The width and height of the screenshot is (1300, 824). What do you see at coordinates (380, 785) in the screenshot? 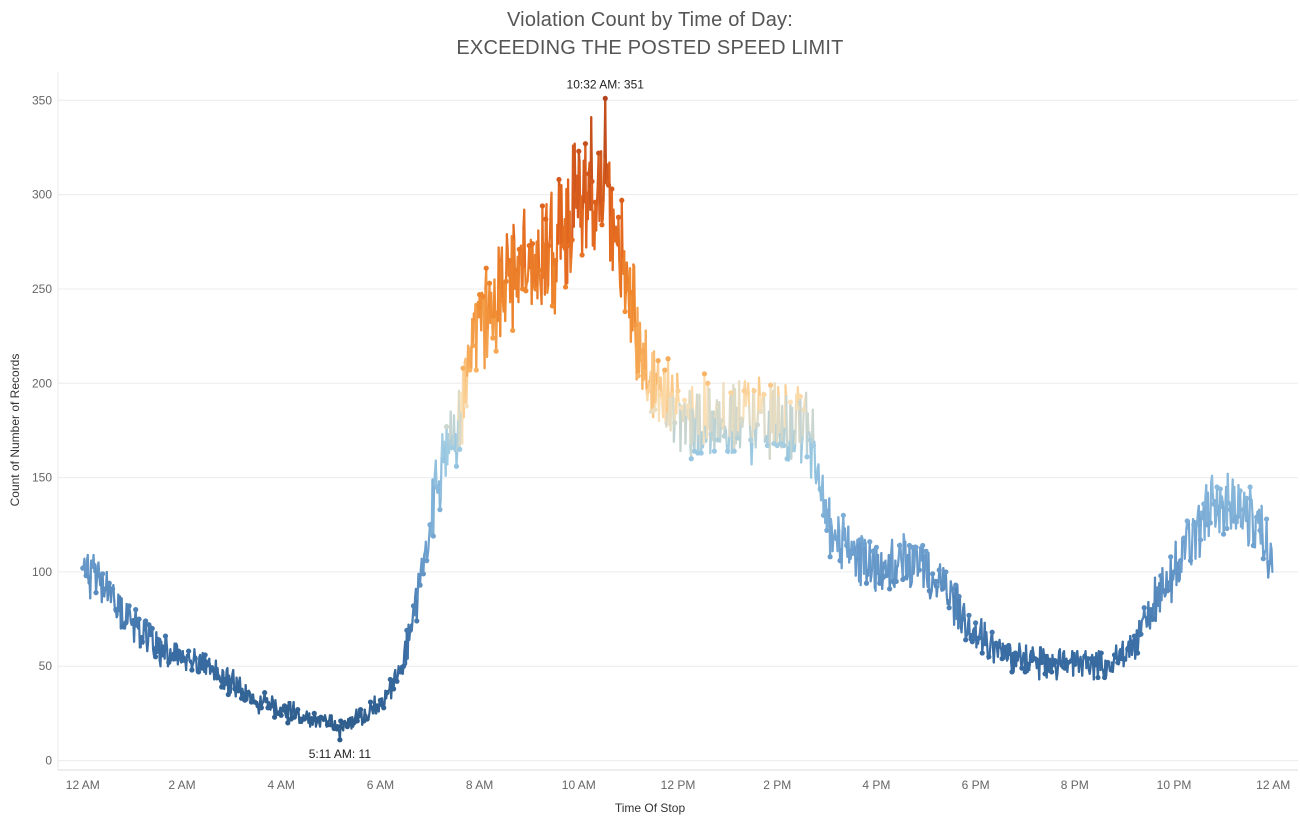
I see `x-tick-label: 6 AM` at bounding box center [380, 785].